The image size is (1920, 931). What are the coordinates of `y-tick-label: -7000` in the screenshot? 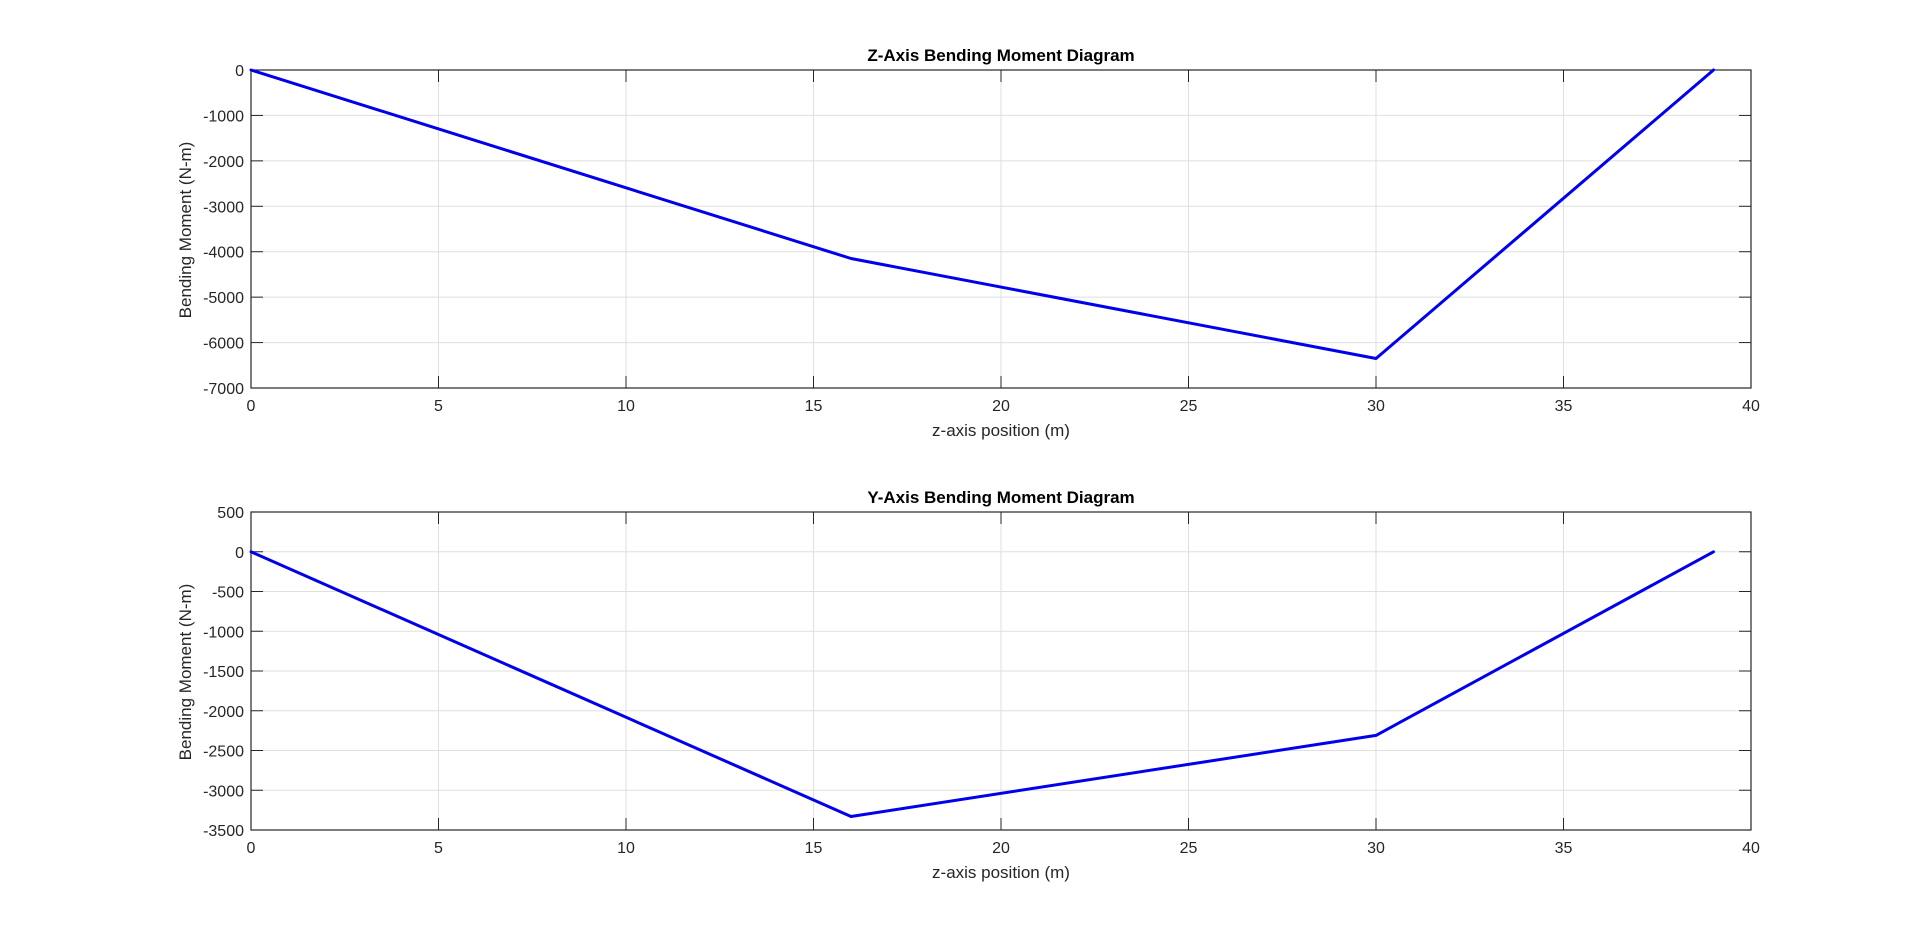 It's located at (223, 389).